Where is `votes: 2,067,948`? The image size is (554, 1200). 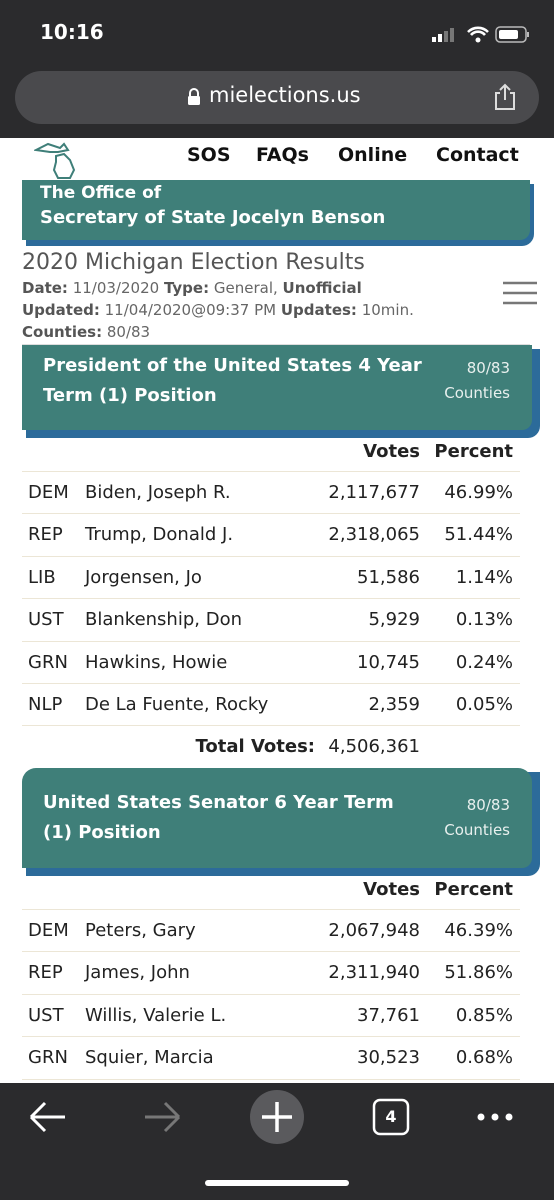
votes: 2,067,948 is located at coordinates (374, 930).